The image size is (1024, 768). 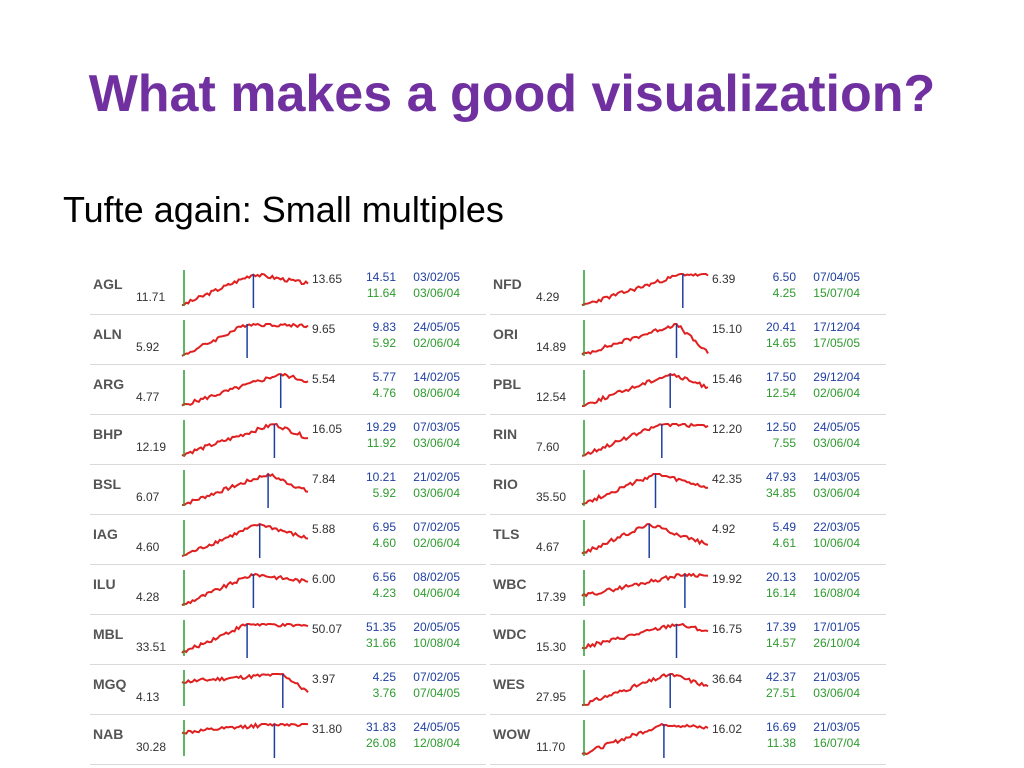 What do you see at coordinates (780, 493) in the screenshot?
I see `low-price: 34.85` at bounding box center [780, 493].